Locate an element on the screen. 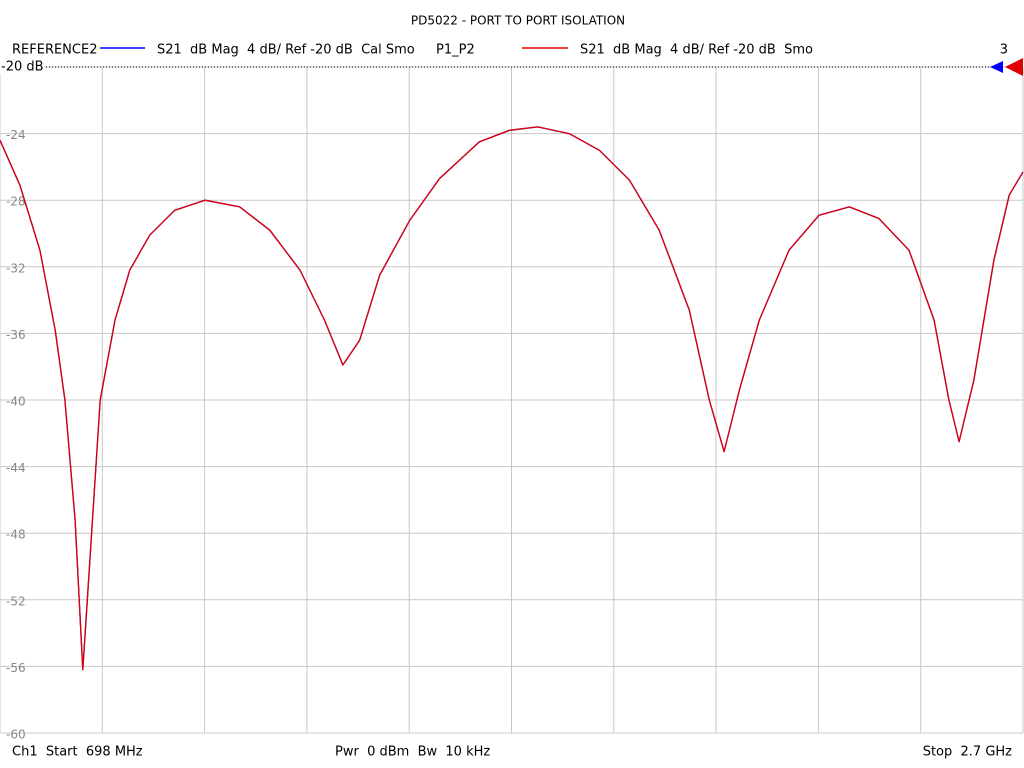 This screenshot has height=768, width=1024. y-tick-label: -60 is located at coordinates (16, 735).